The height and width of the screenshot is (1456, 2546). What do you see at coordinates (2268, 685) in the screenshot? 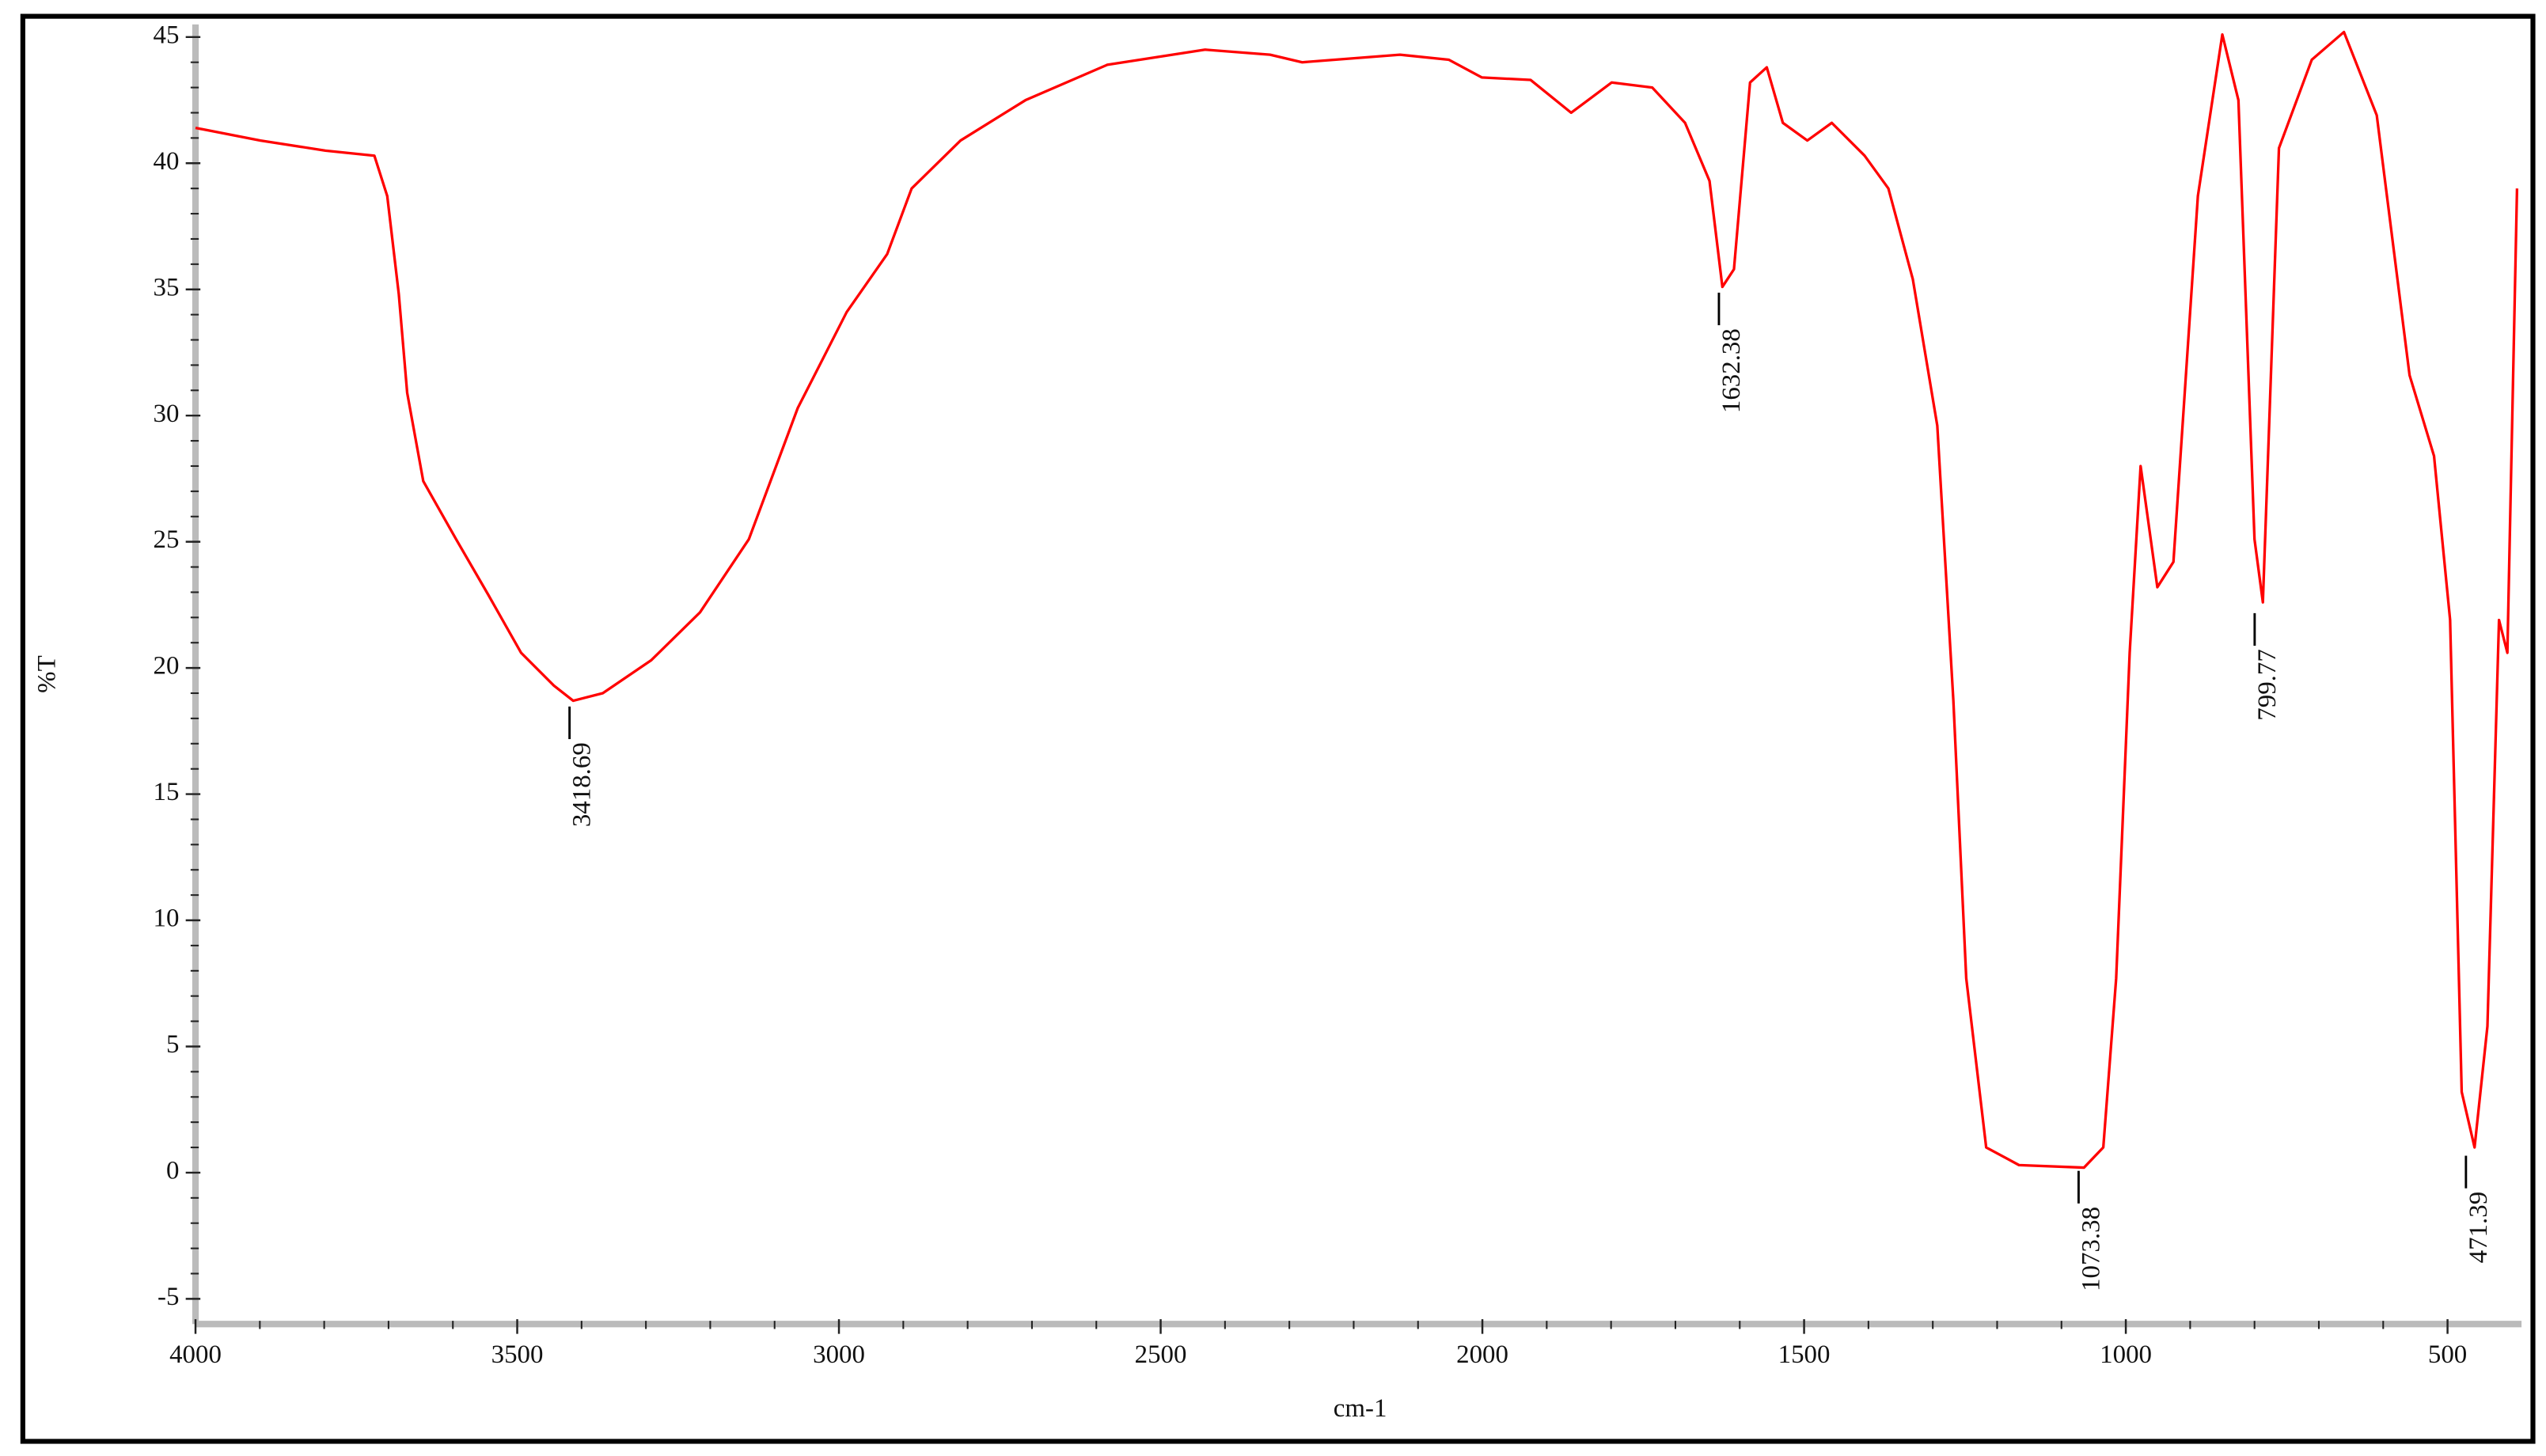
I see `peak-label: 799.77` at bounding box center [2268, 685].